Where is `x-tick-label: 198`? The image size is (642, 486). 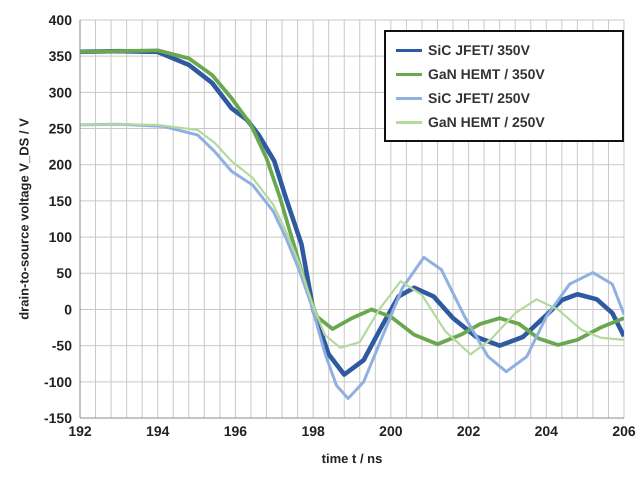
x-tick-label: 198 is located at coordinates (313, 430).